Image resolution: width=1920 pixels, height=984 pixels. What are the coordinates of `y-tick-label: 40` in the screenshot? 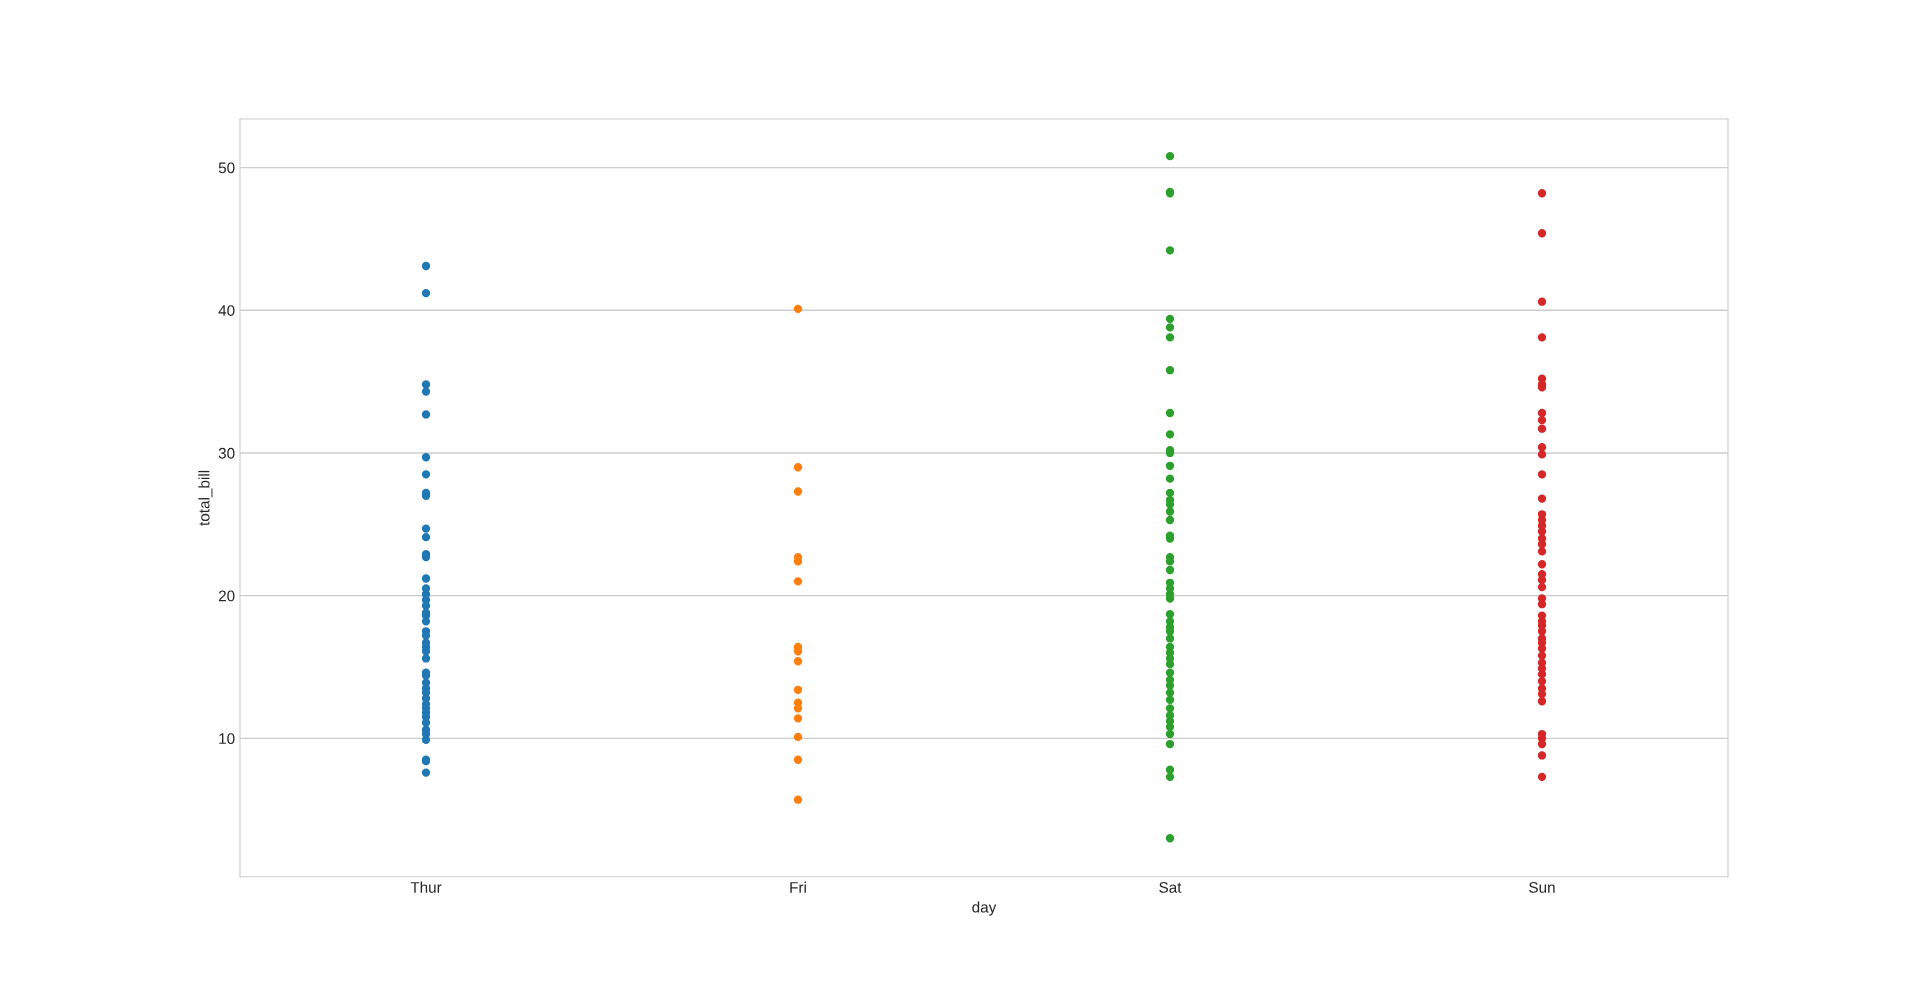 It's located at (226, 310).